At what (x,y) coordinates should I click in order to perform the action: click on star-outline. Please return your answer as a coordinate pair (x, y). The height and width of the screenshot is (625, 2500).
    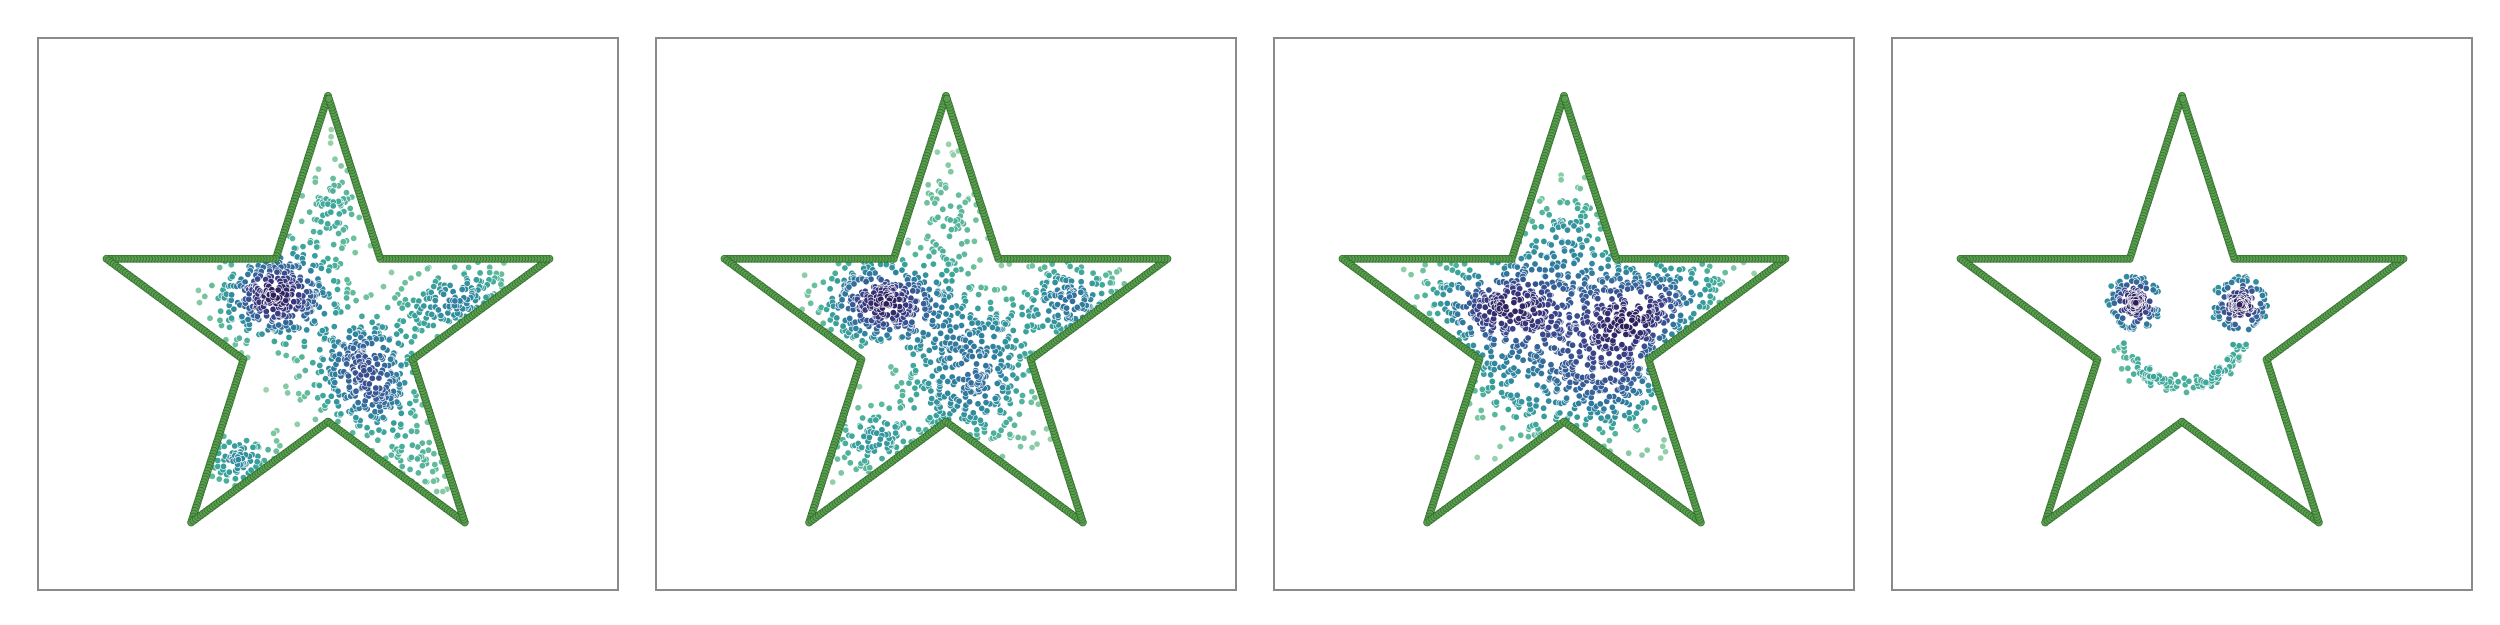
    Looking at the image, I should click on (1564, 309).